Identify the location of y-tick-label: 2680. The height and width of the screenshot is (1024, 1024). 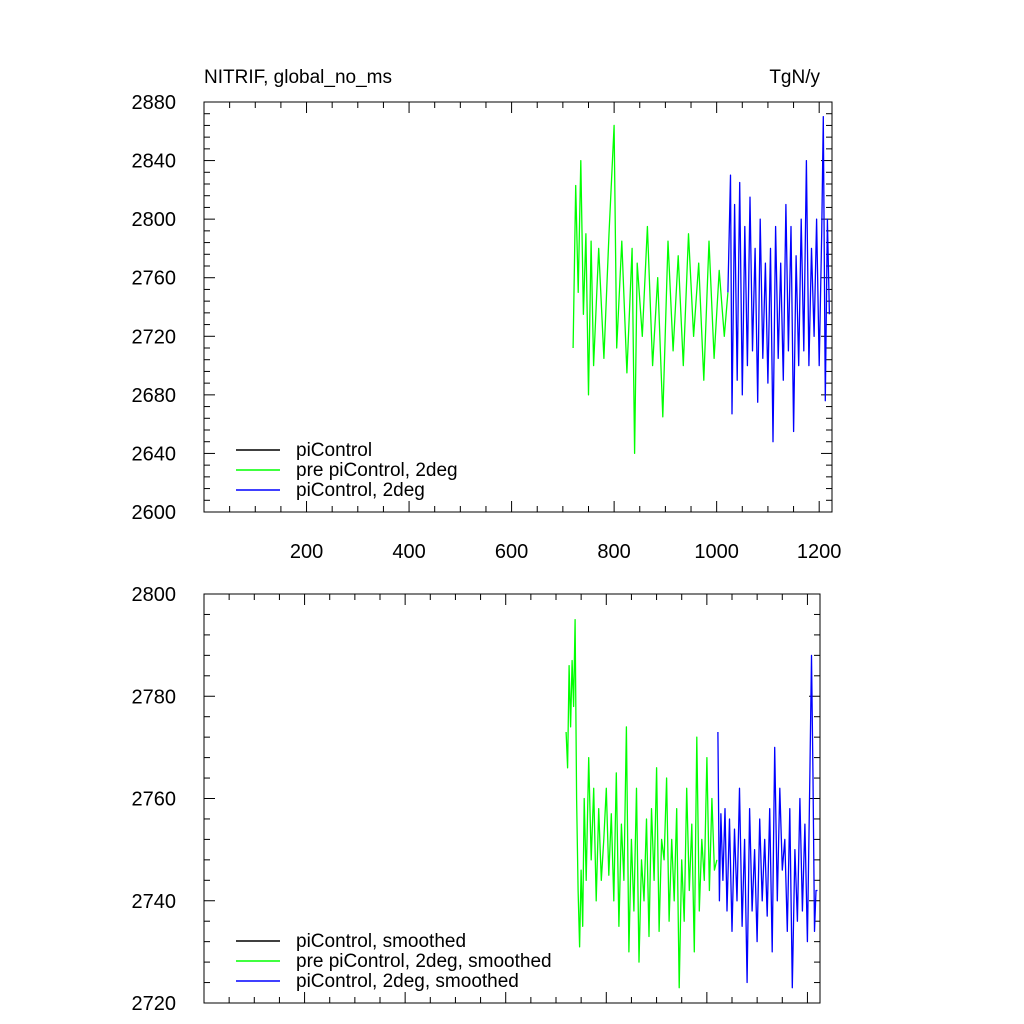
(154, 396).